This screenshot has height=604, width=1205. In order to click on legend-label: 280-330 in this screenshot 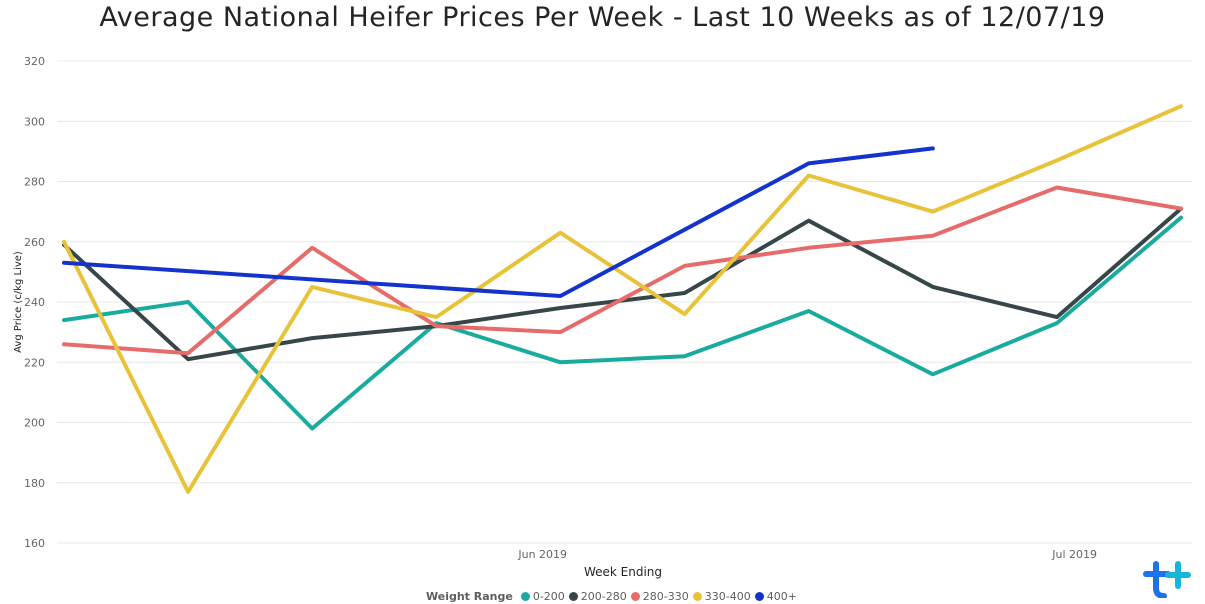, I will do `click(665, 596)`.